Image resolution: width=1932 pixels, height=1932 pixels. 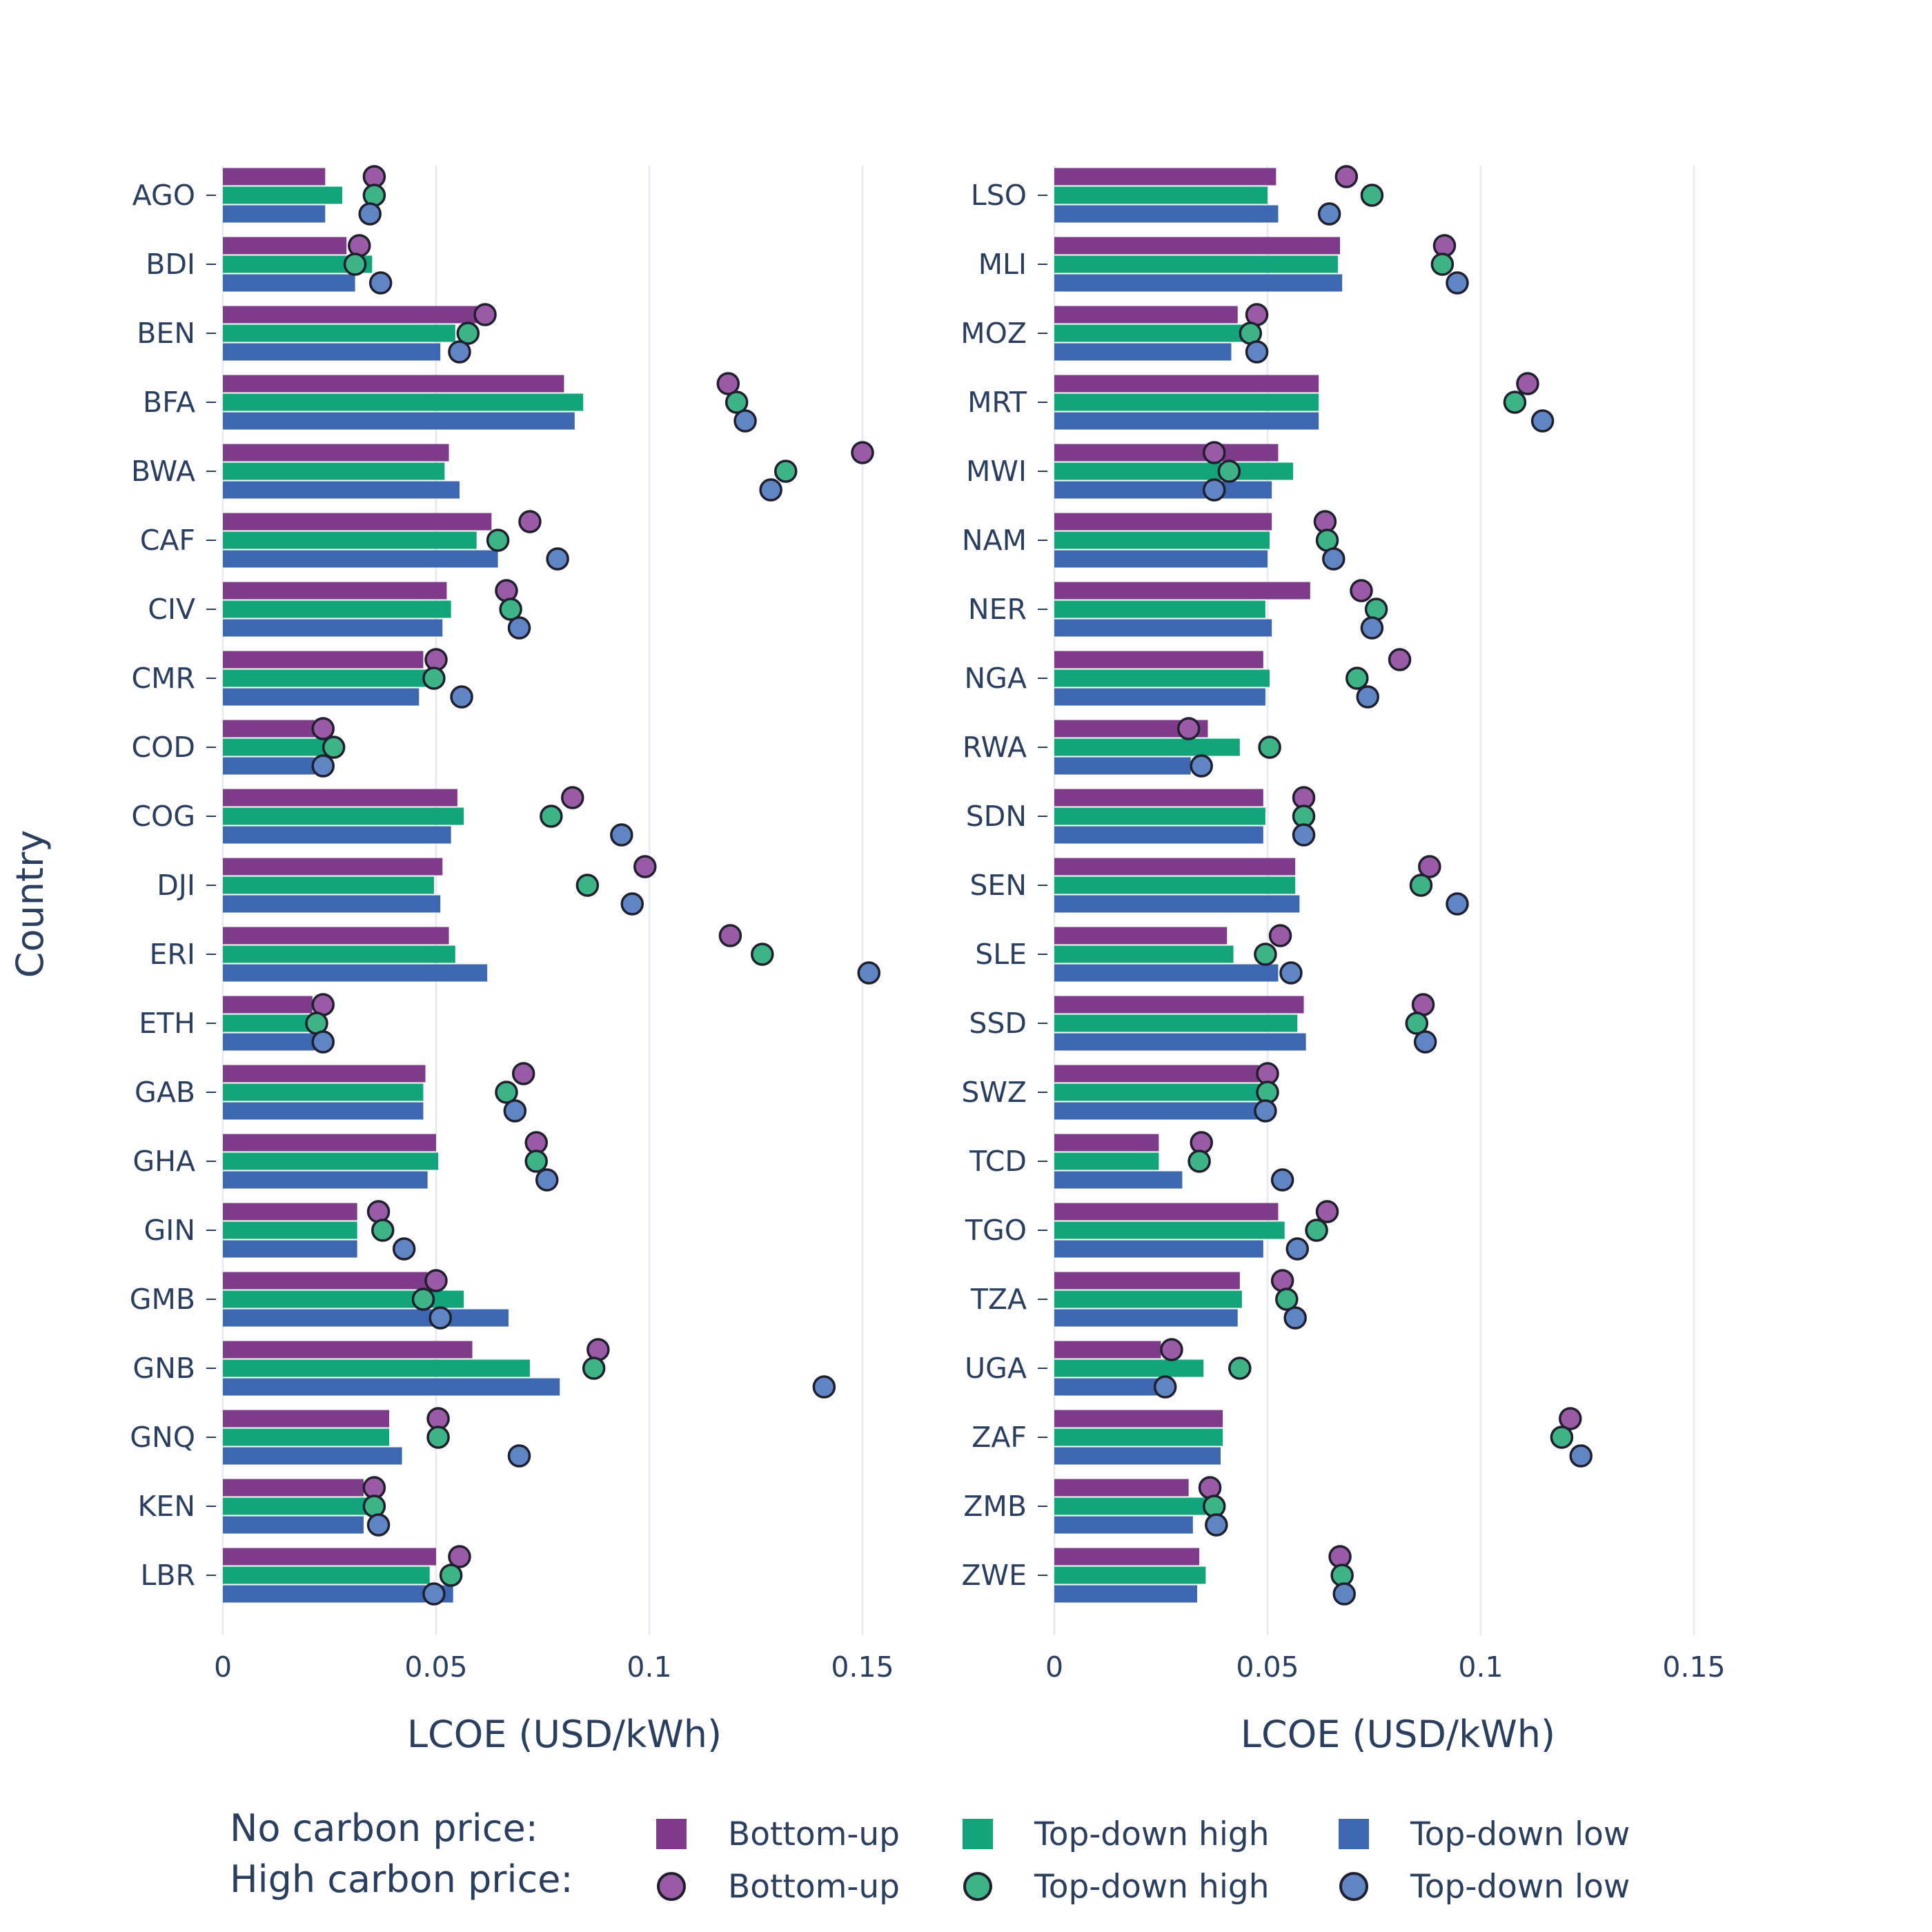 What do you see at coordinates (1127, 1557) in the screenshot?
I see `bar-zwe-bottom-up` at bounding box center [1127, 1557].